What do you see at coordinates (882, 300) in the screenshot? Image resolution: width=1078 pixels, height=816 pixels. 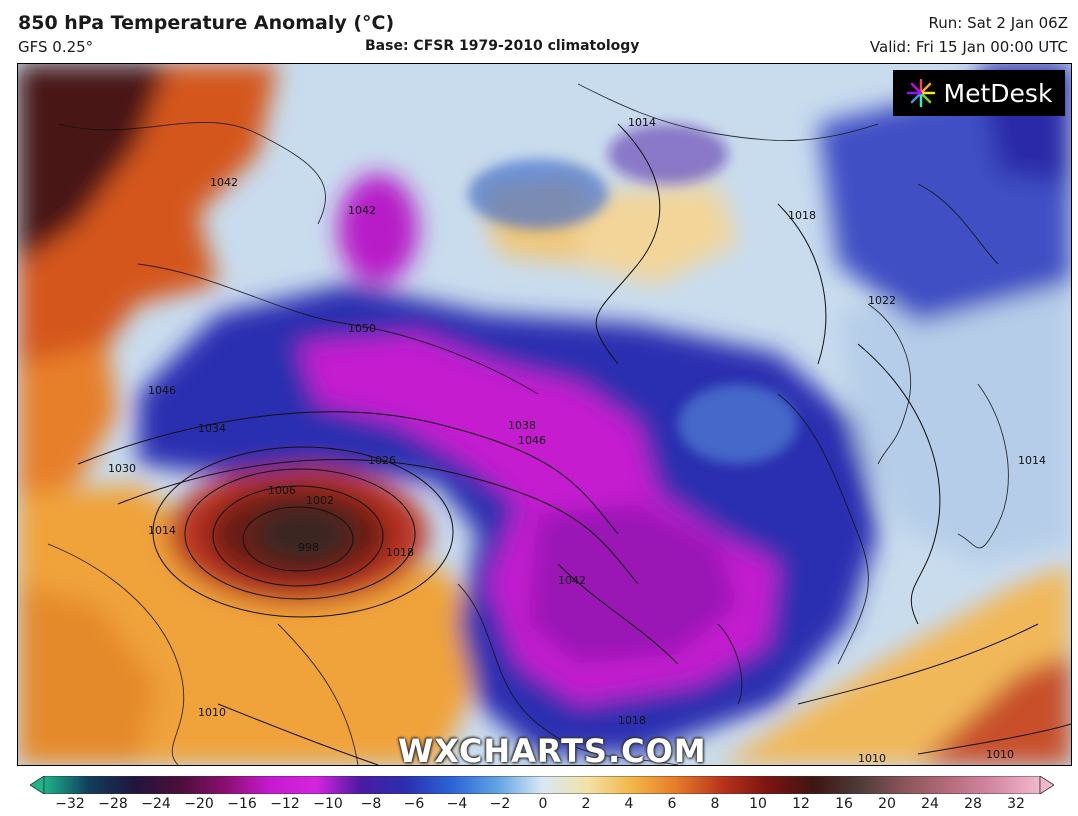 I see `isobar-label: 1022` at bounding box center [882, 300].